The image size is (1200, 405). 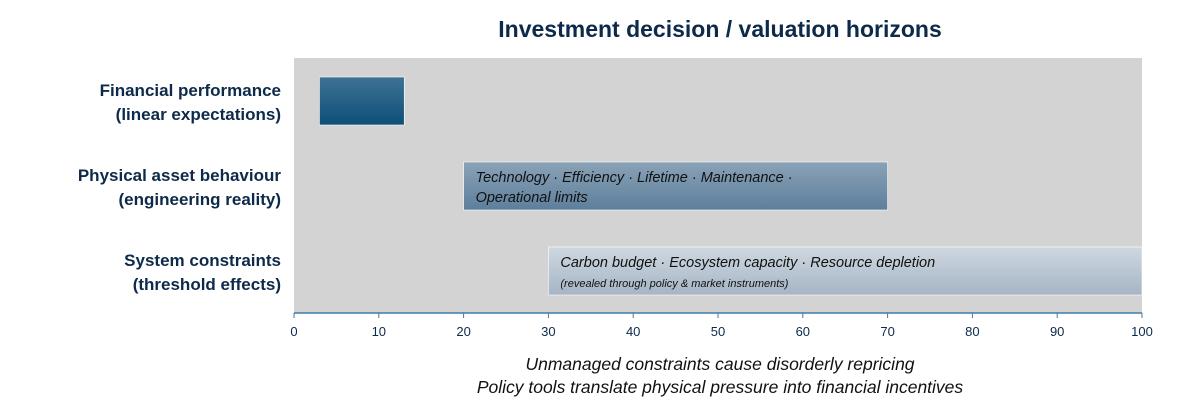 I want to click on category-sublabel-2: (threshold effects), so click(x=207, y=284).